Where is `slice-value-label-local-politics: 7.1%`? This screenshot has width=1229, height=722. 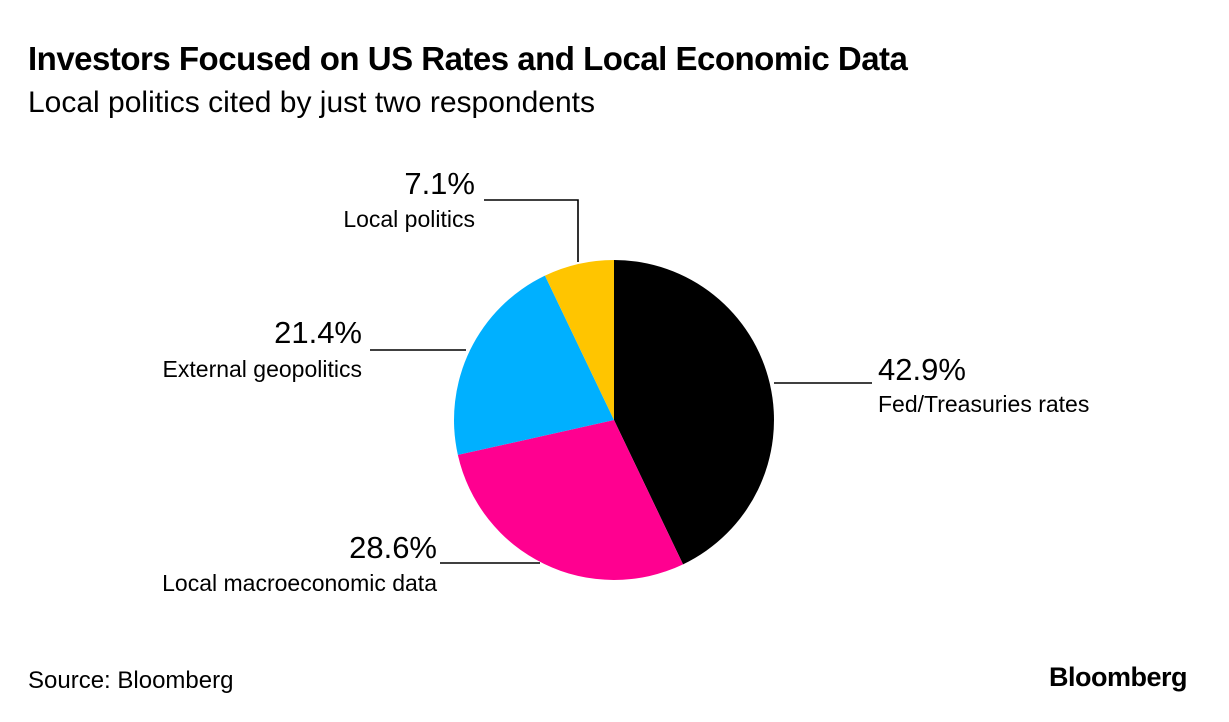 slice-value-label-local-politics: 7.1% is located at coordinates (439, 183).